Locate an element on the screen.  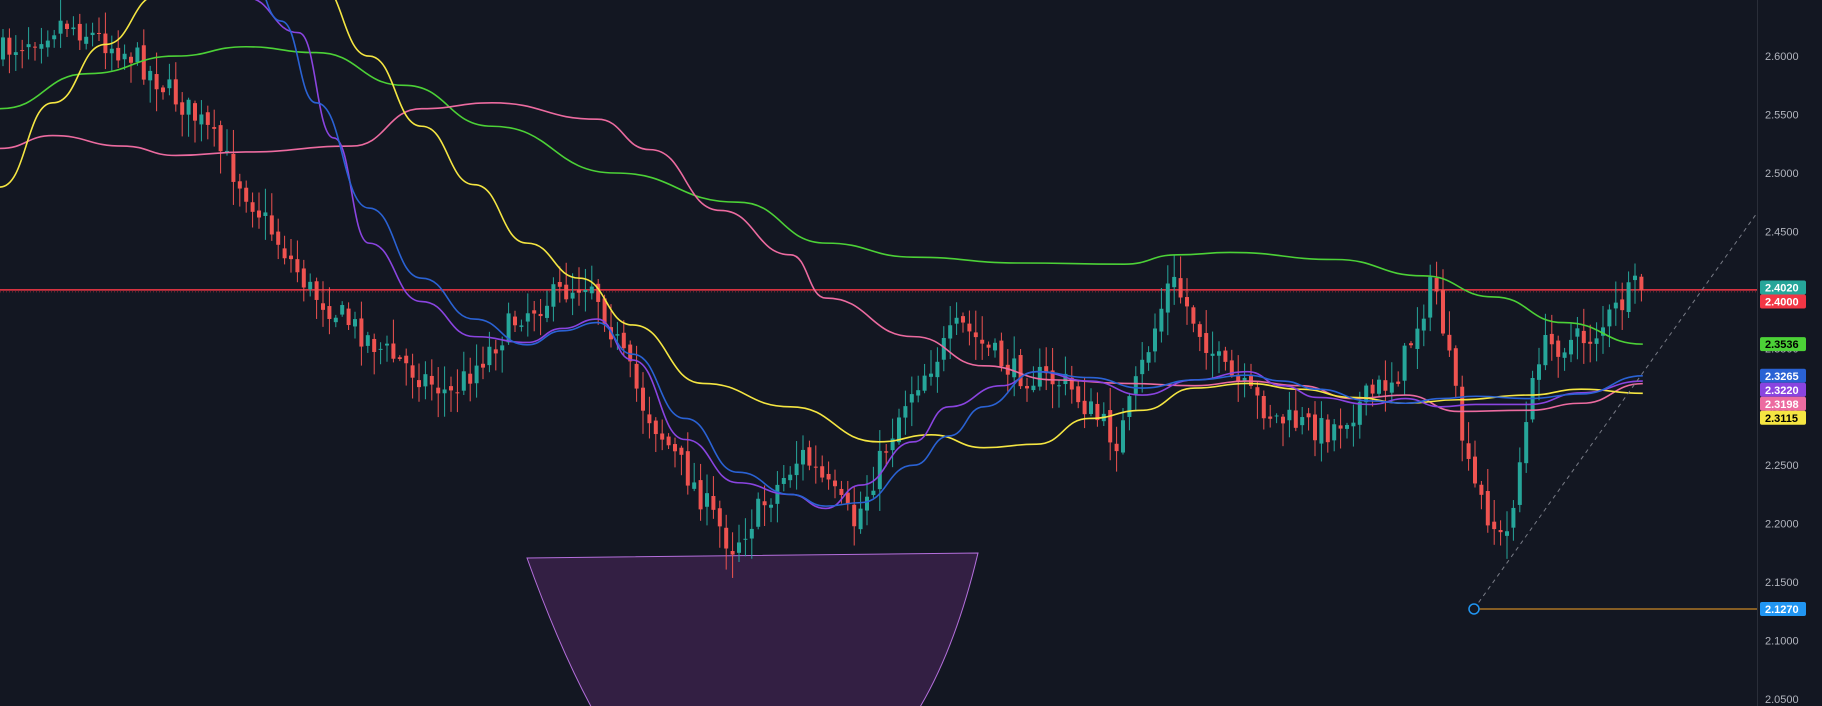
price-axis-panel is located at coordinates (1789, 353).